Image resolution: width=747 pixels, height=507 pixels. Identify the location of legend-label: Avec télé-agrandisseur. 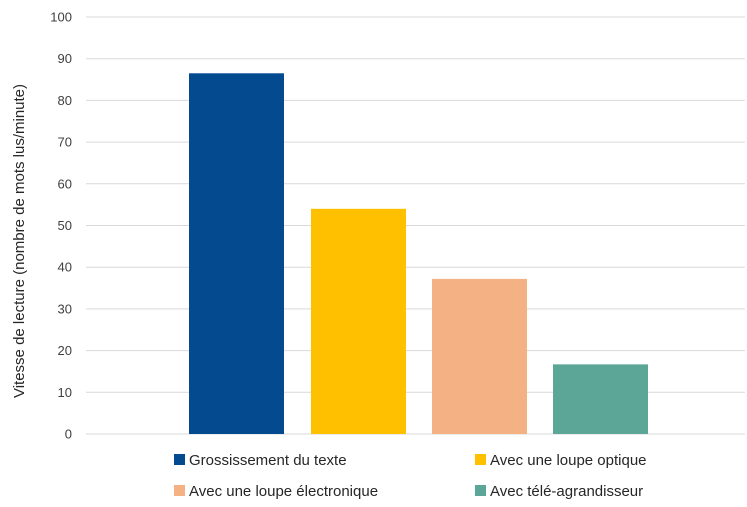
(566, 491).